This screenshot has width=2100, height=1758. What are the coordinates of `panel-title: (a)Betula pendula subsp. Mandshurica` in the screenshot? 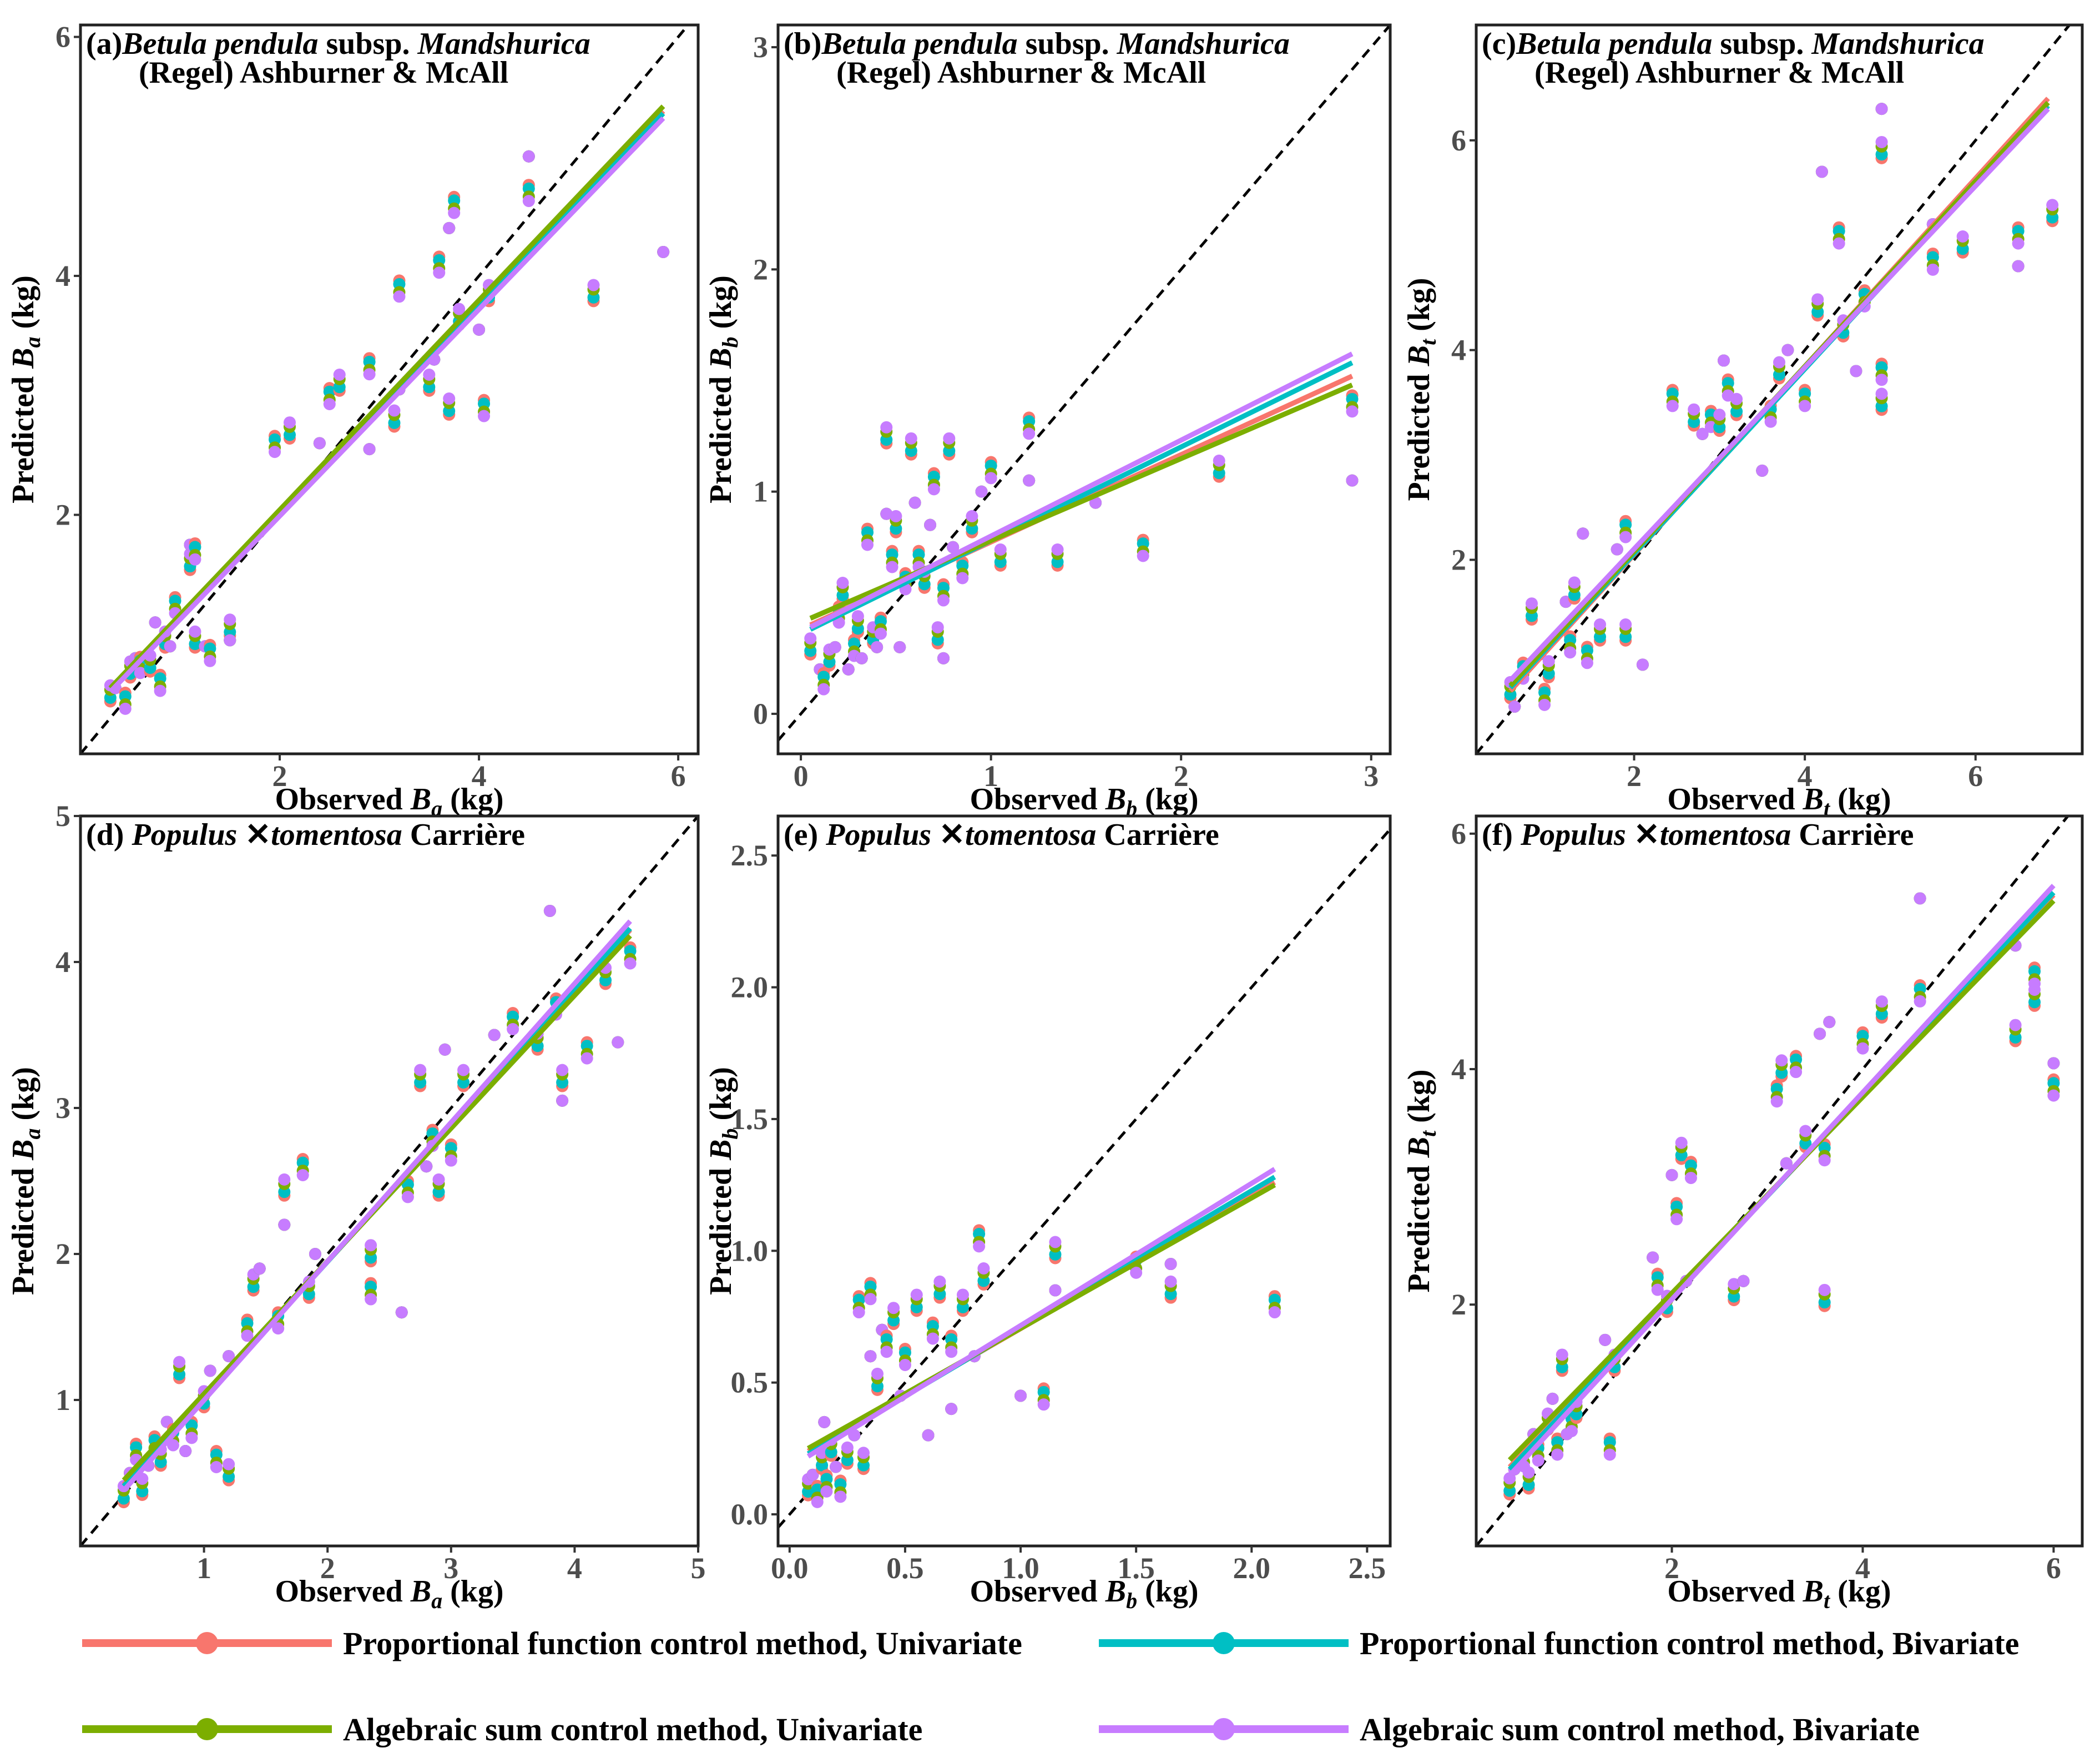 It's located at (338, 44).